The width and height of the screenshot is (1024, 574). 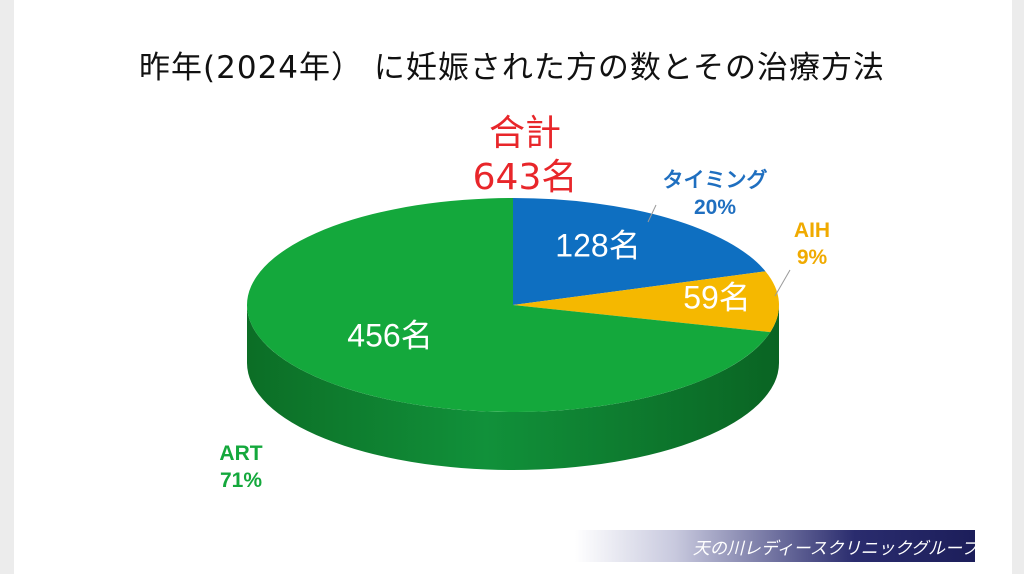 I want to click on label-timing-name: タイミング, so click(x=715, y=180).